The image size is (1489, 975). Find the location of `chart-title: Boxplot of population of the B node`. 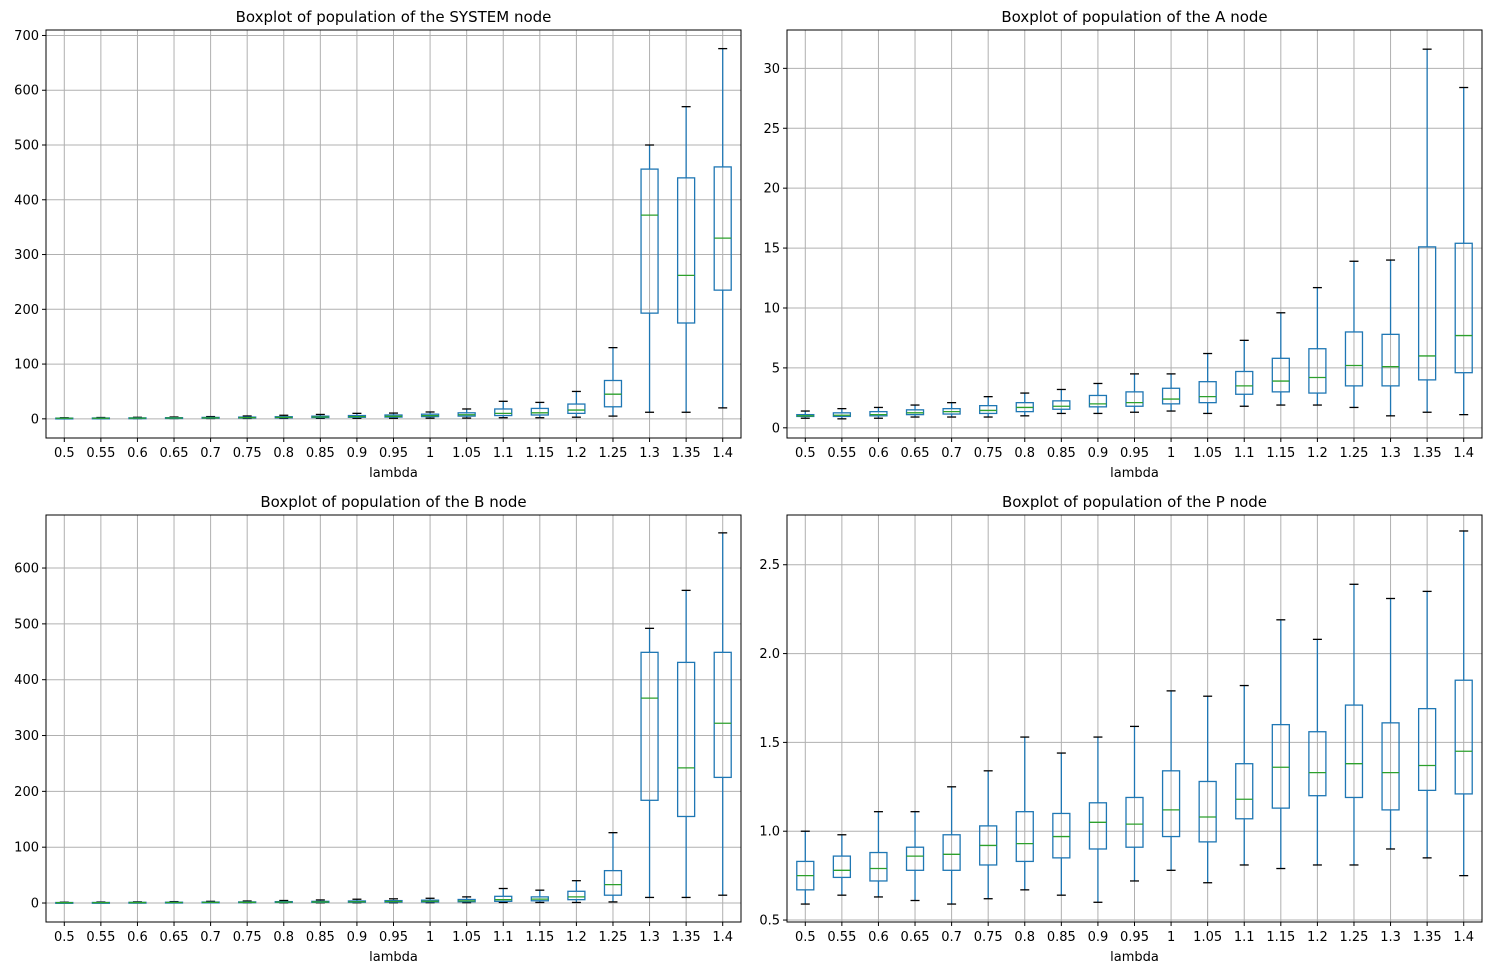

chart-title: Boxplot of population of the B node is located at coordinates (393, 502).